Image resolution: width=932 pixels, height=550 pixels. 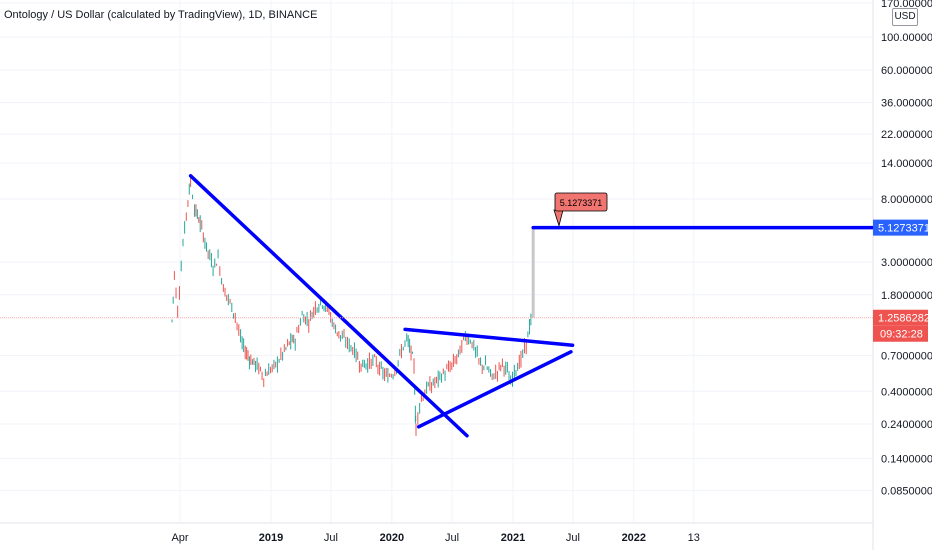 What do you see at coordinates (906, 356) in the screenshot?
I see `price-tick-label: 0.7000000` at bounding box center [906, 356].